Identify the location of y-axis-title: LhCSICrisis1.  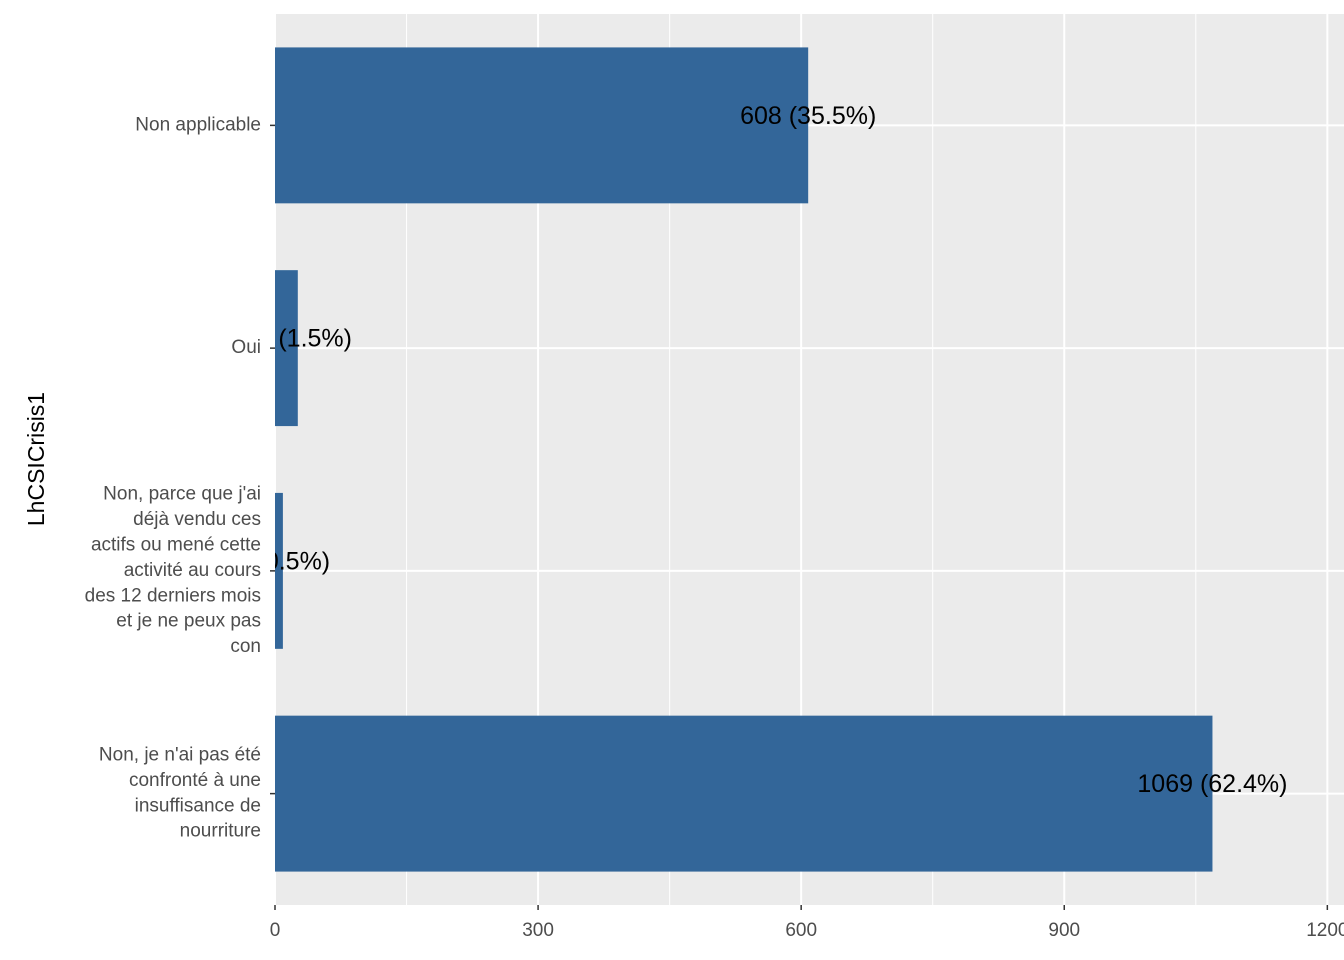
(36, 459).